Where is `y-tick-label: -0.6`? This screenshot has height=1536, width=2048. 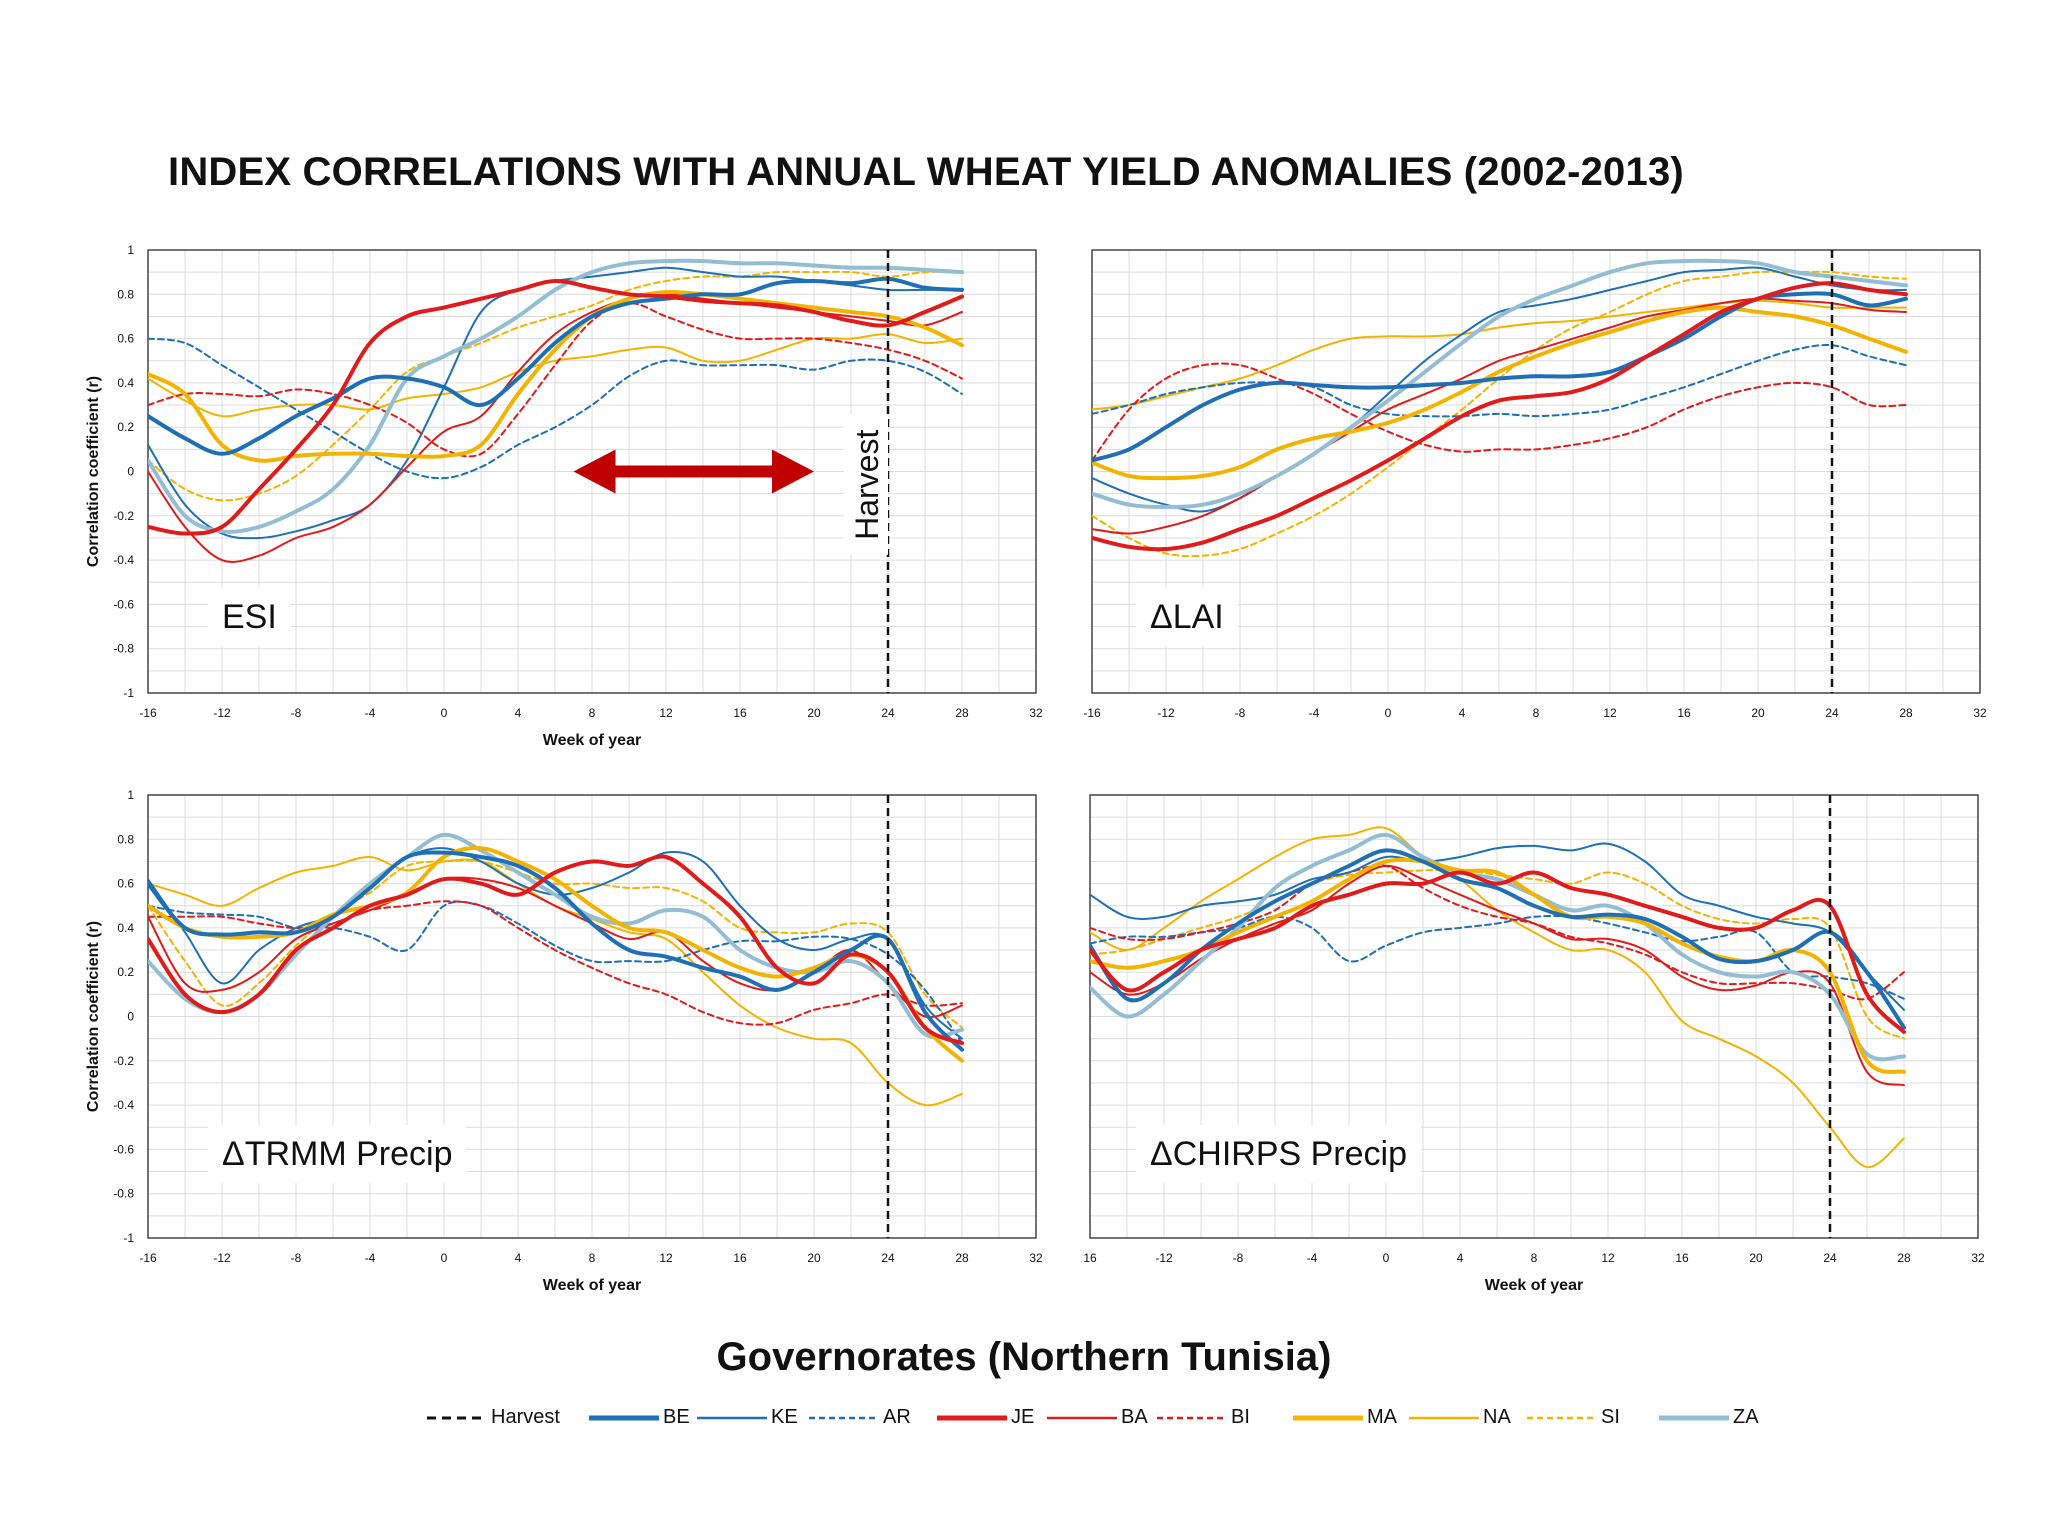
y-tick-label: -0.6 is located at coordinates (123, 1149).